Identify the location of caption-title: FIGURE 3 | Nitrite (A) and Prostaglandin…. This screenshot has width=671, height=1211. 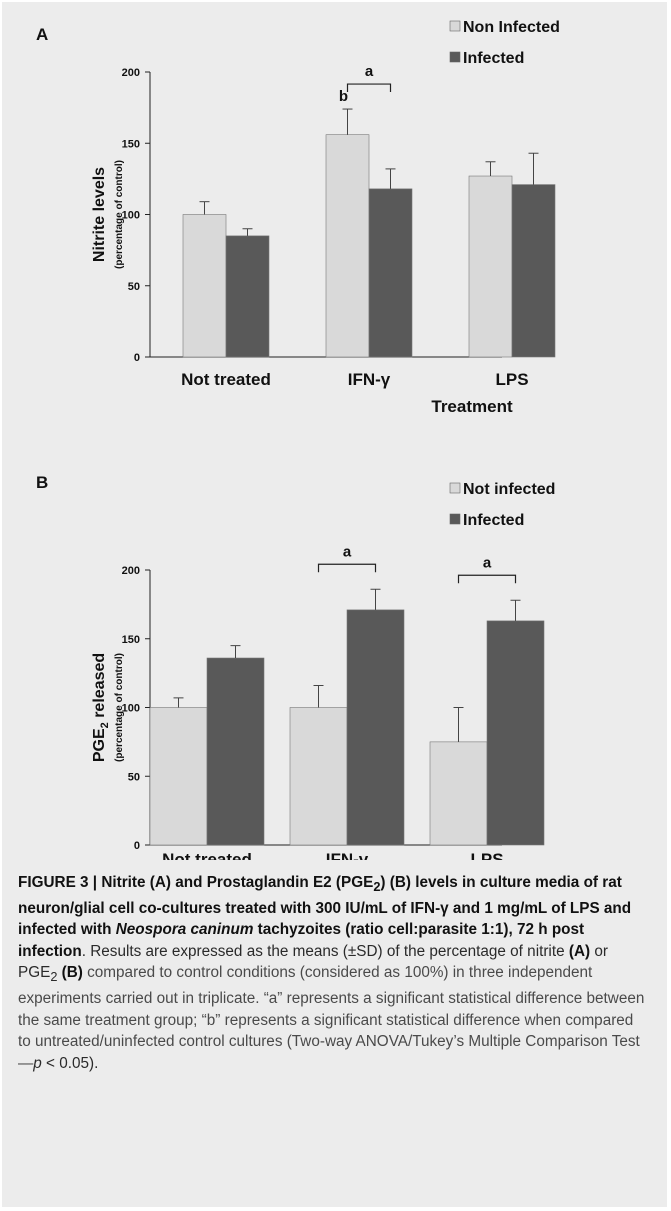
(325, 917).